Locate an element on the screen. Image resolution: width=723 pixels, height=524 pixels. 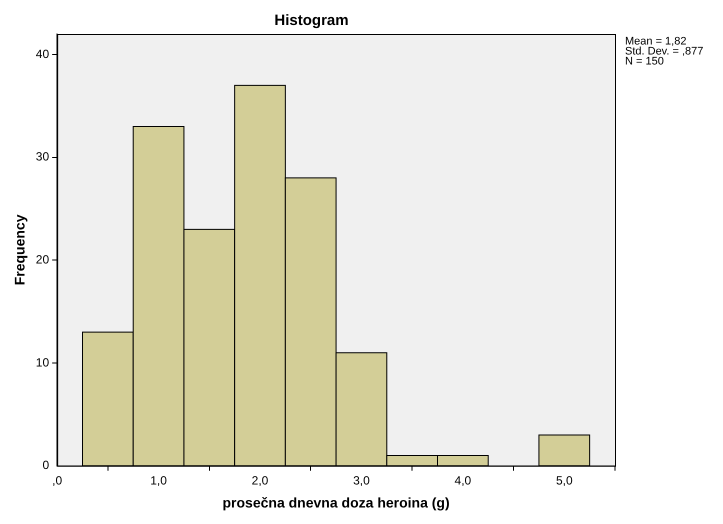
x-tick-label: 4,0 is located at coordinates (463, 480).